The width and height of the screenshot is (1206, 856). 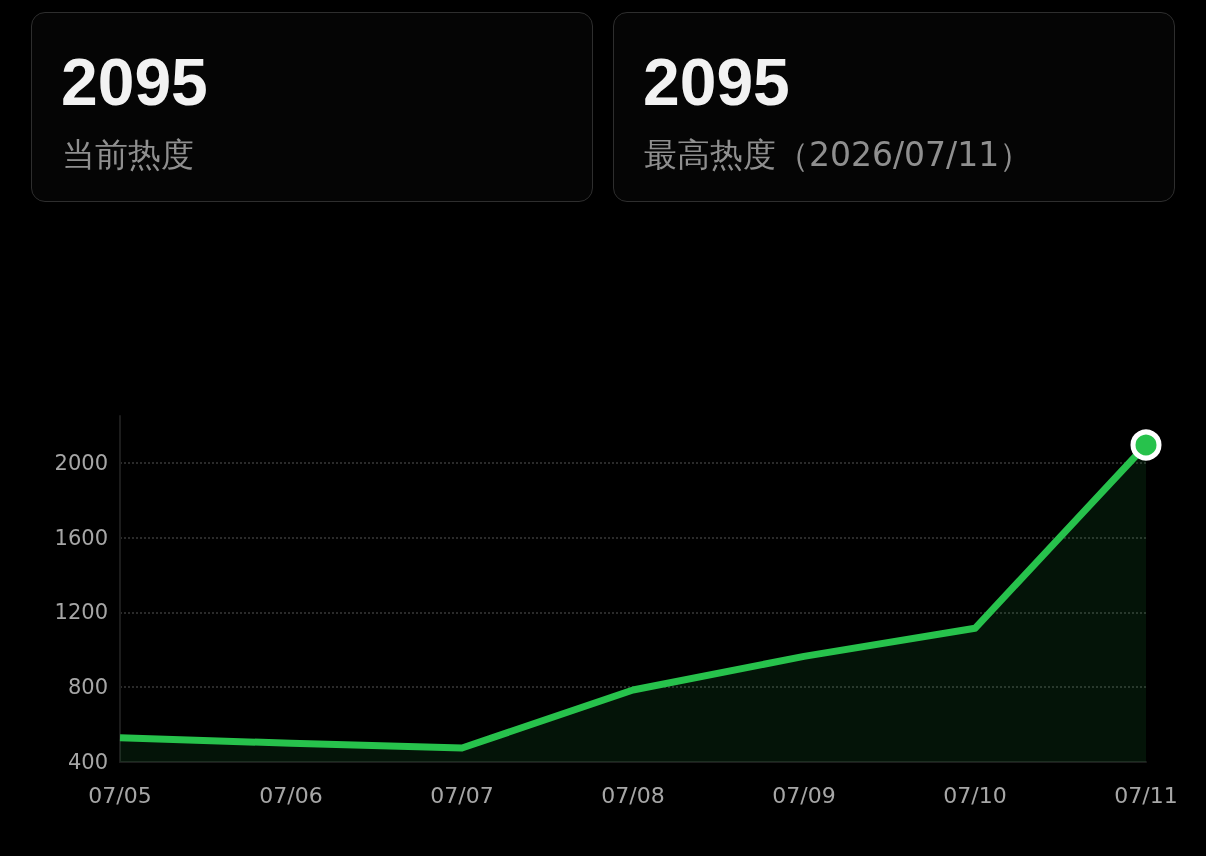 What do you see at coordinates (81, 612) in the screenshot?
I see `y-tick-label: 1200` at bounding box center [81, 612].